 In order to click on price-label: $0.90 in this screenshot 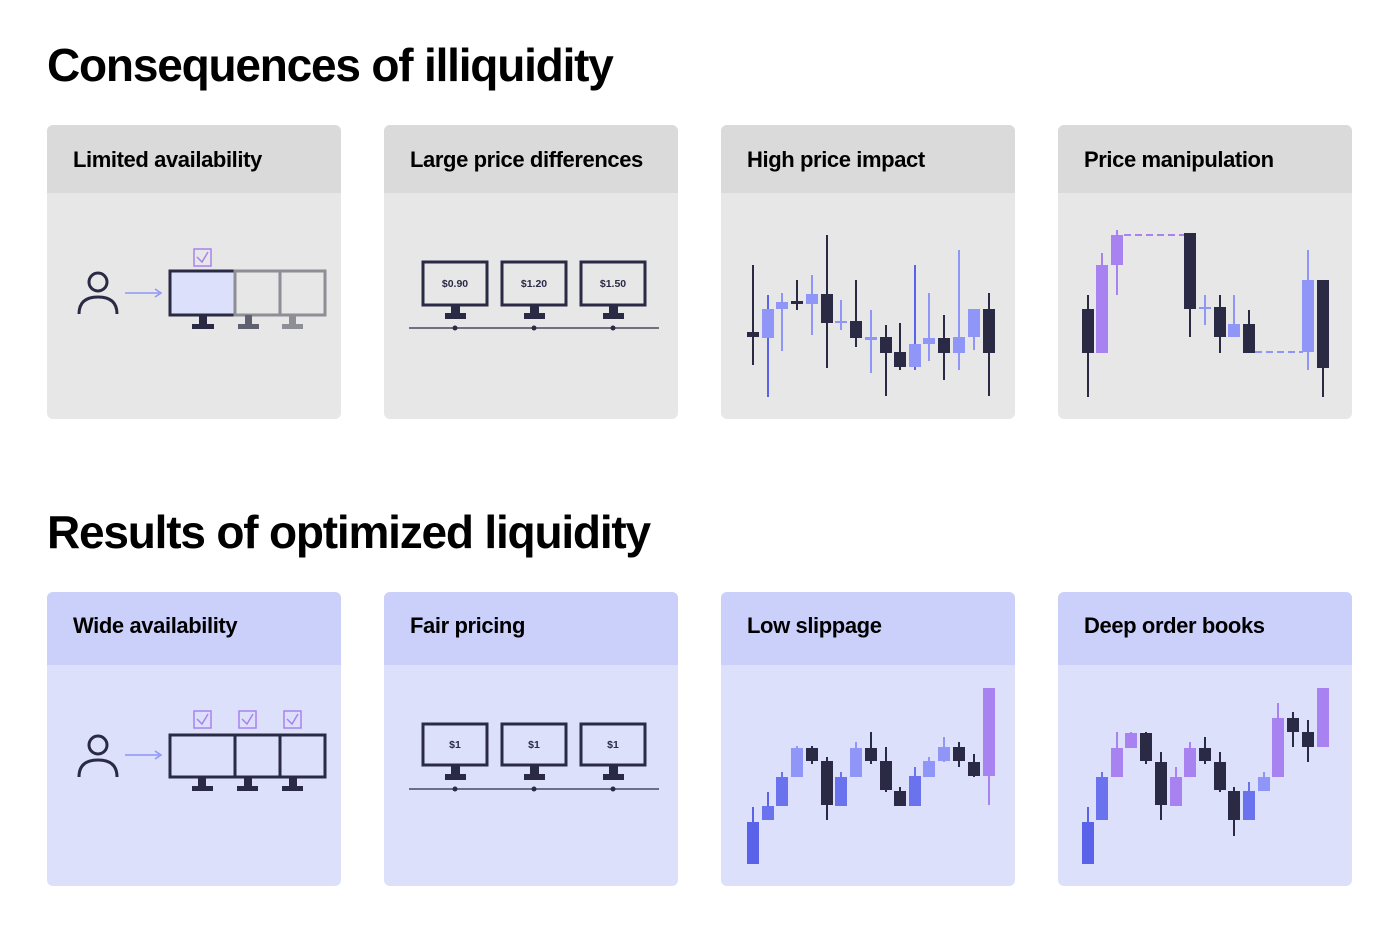, I will do `click(455, 284)`.